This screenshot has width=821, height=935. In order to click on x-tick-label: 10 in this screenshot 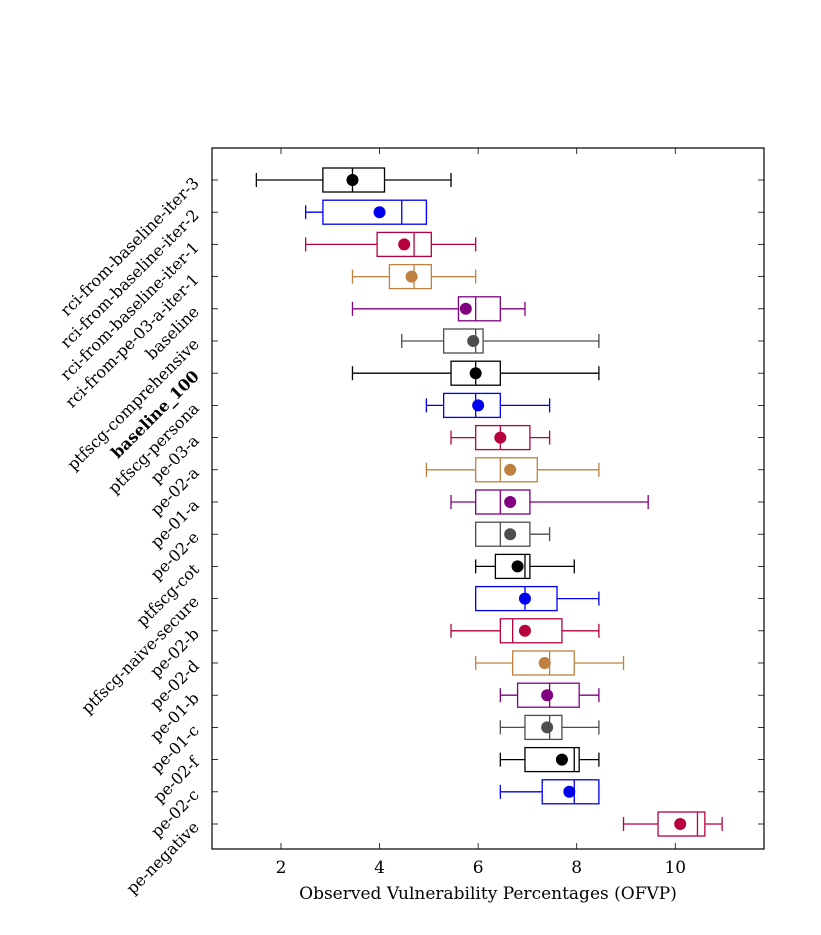, I will do `click(675, 868)`.